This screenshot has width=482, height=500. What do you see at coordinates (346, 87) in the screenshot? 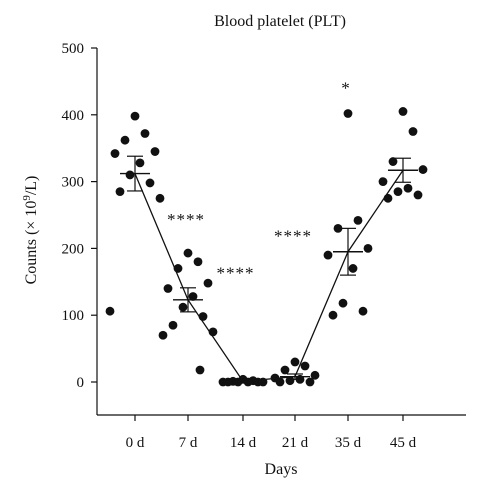
I see `significance-stars: *` at bounding box center [346, 87].